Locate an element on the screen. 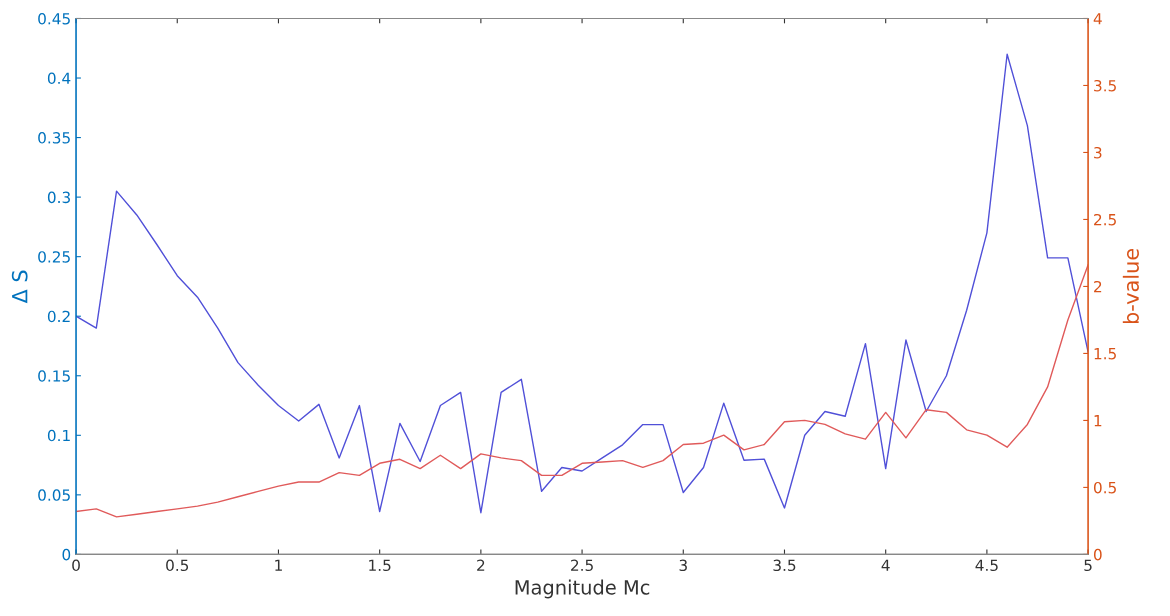 The height and width of the screenshot is (616, 1170). y-tick-label: 0.2 is located at coordinates (58, 316).